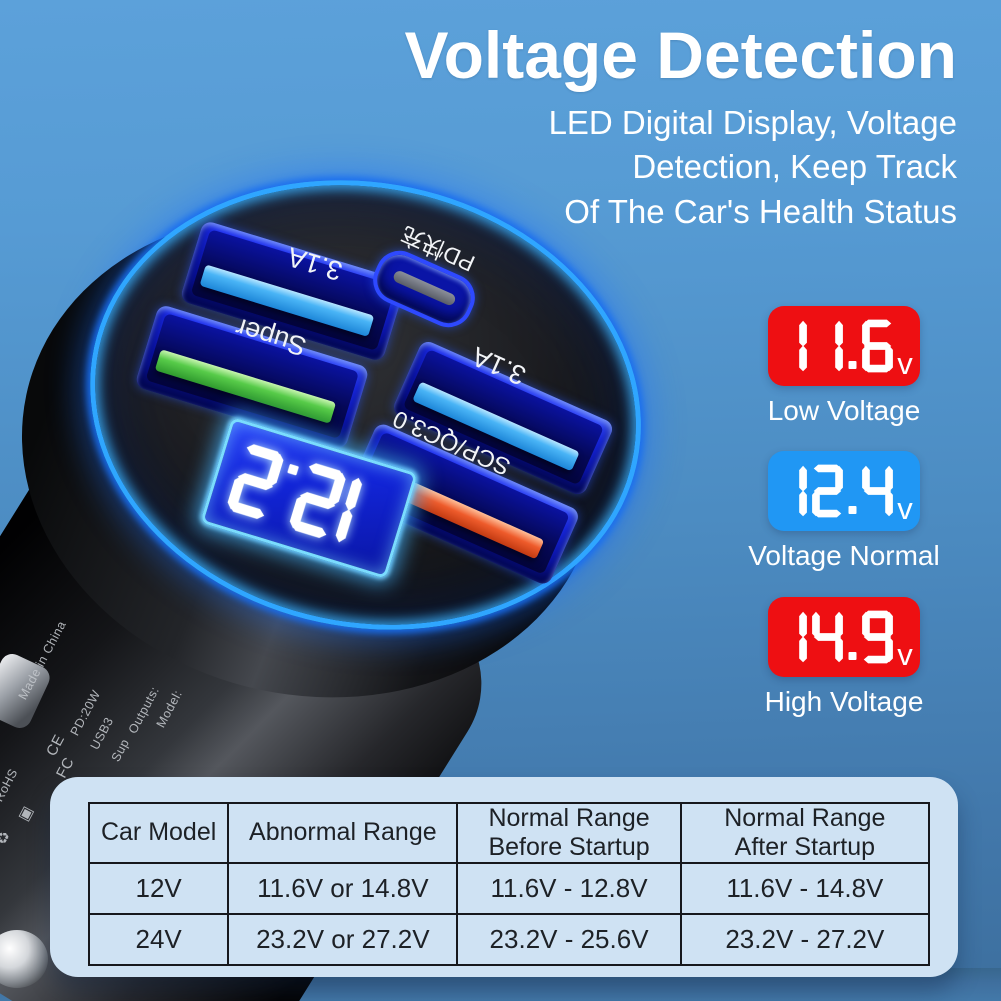  I want to click on voltage-indicator-low: v Low Voltage, so click(844, 366).